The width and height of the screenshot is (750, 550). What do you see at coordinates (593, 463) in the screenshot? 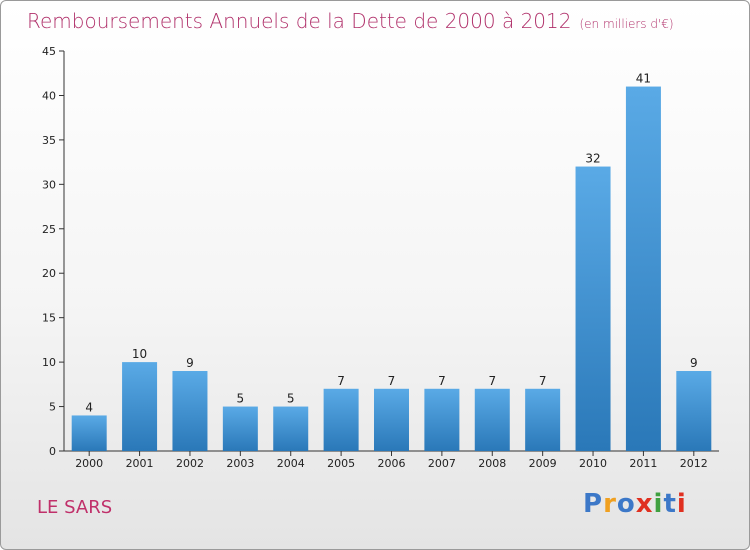
I see `x-tick-label-2010: 2010` at bounding box center [593, 463].